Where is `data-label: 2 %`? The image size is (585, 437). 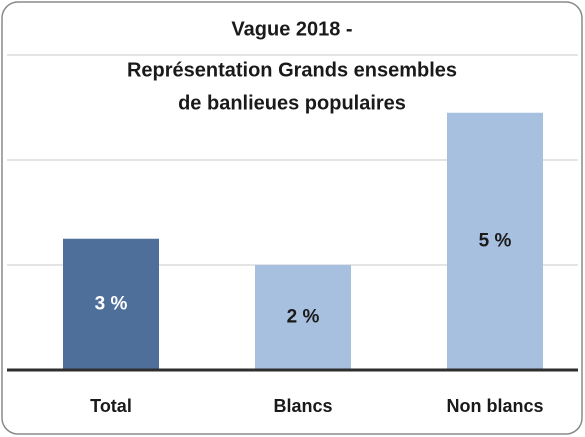
data-label: 2 % is located at coordinates (303, 317).